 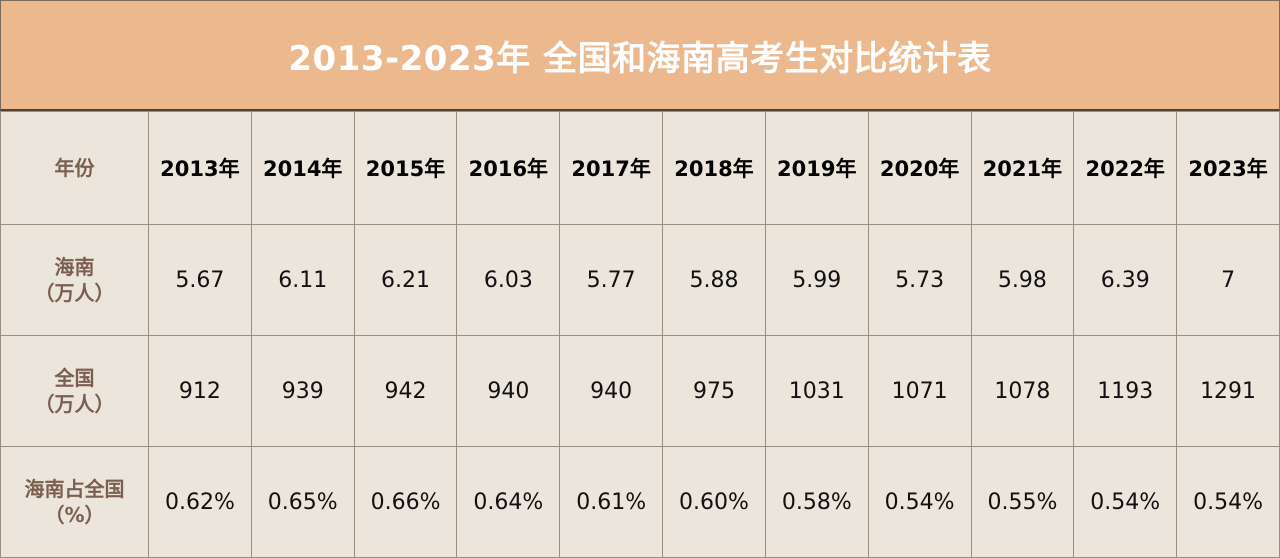 What do you see at coordinates (74, 267) in the screenshot?
I see `row-label-line1: 海南` at bounding box center [74, 267].